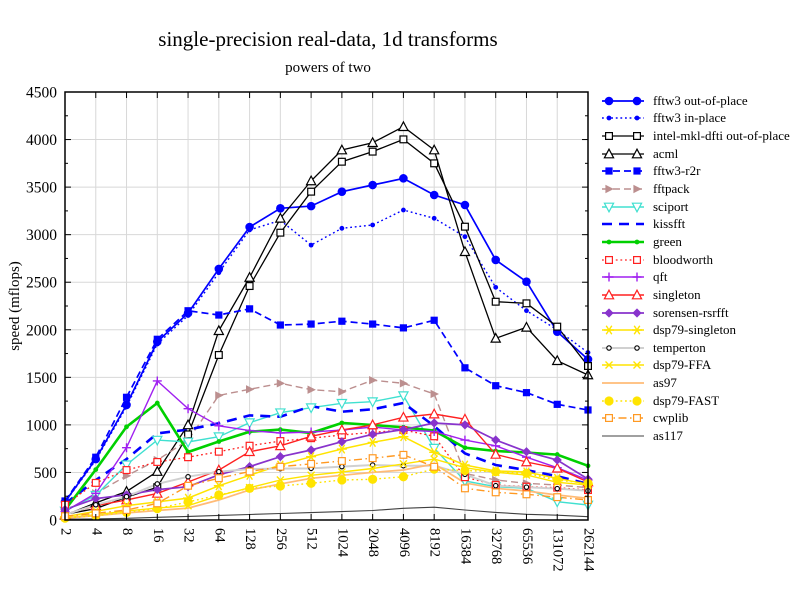  What do you see at coordinates (41, 283) in the screenshot?
I see `y-tick-label: 2500` at bounding box center [41, 283].